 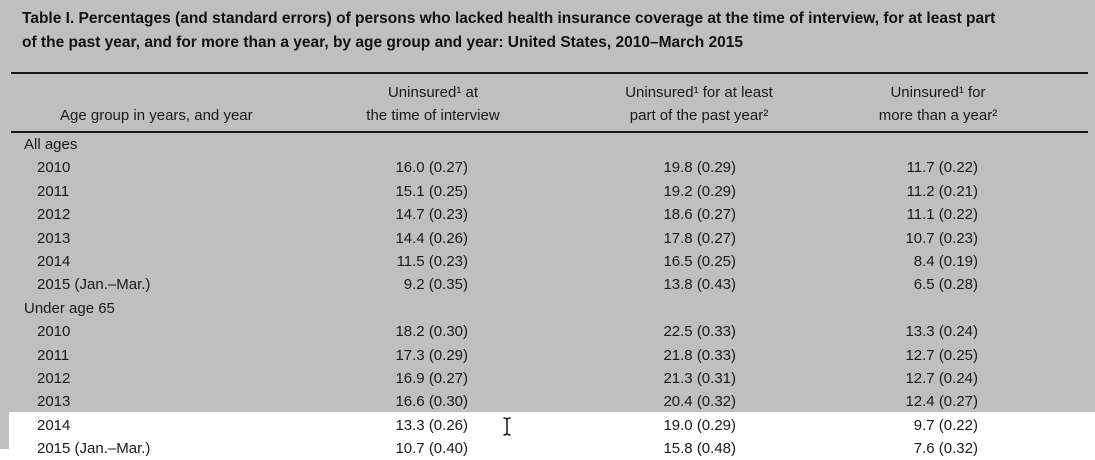 I want to click on value-uninsured-interview: 18.2 (0.30), so click(x=431, y=332).